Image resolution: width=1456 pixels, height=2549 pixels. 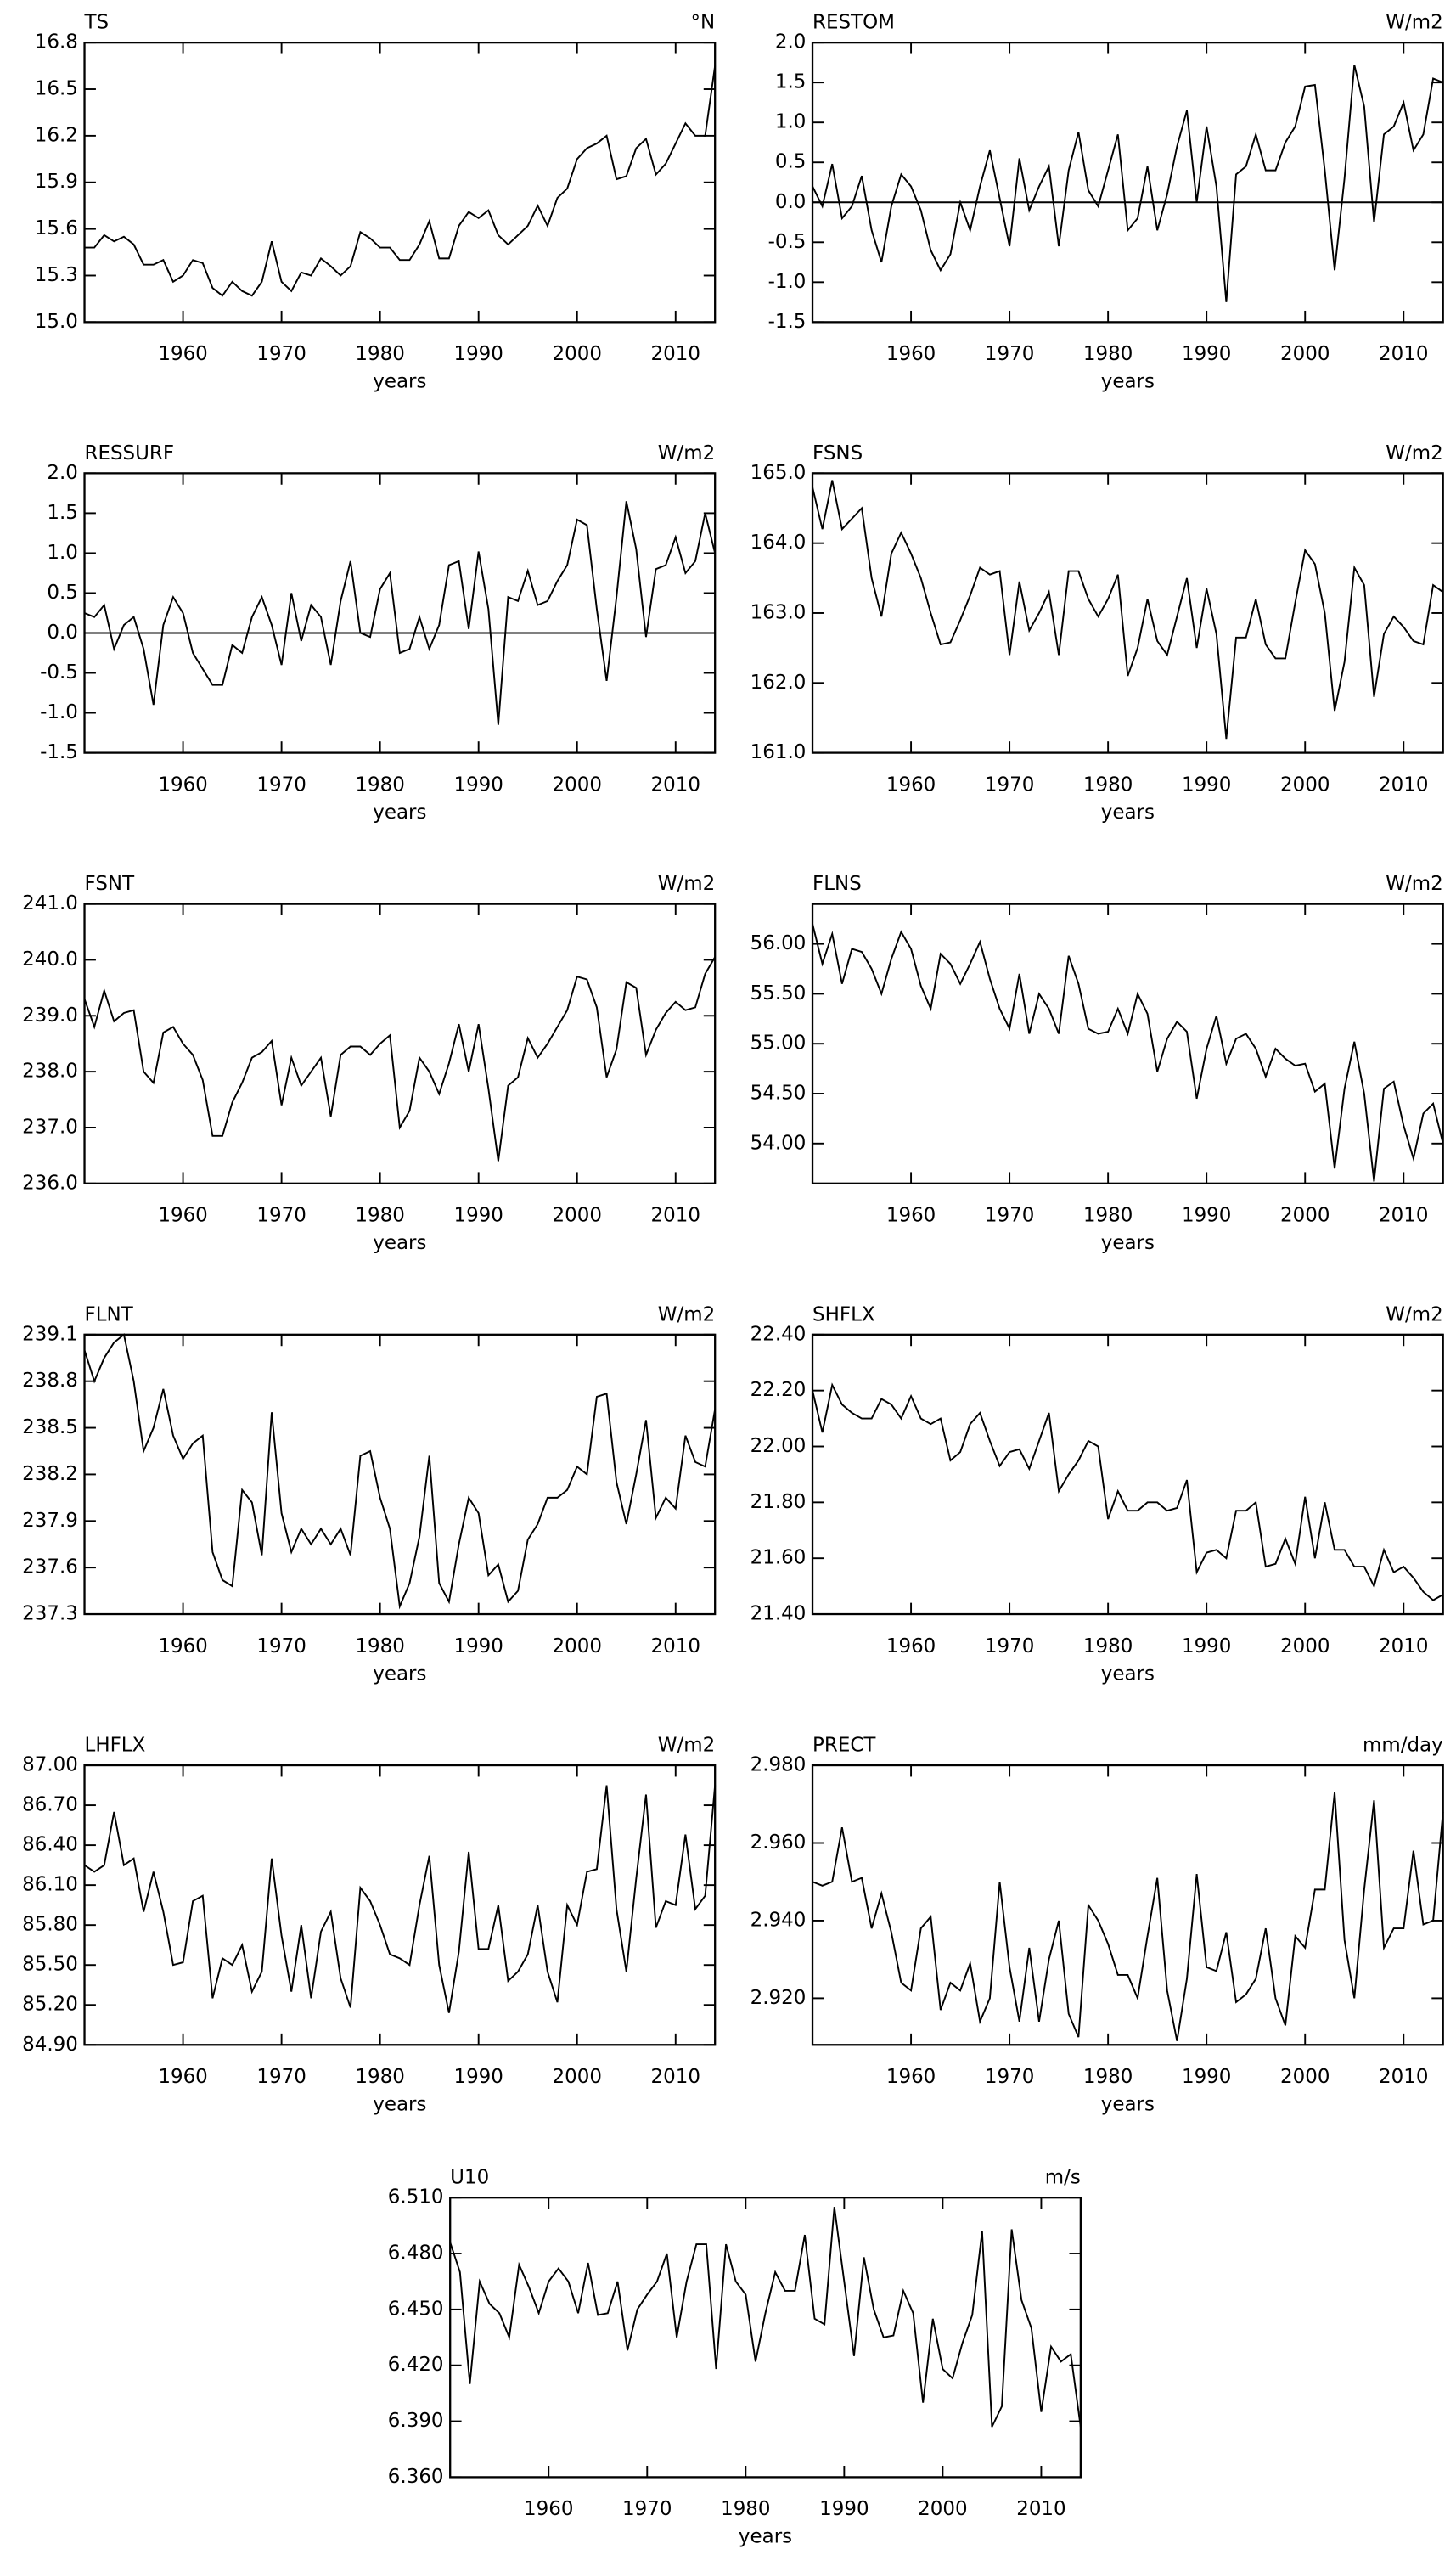 What do you see at coordinates (50, 1885) in the screenshot?
I see `y-tick-label: 86.10` at bounding box center [50, 1885].